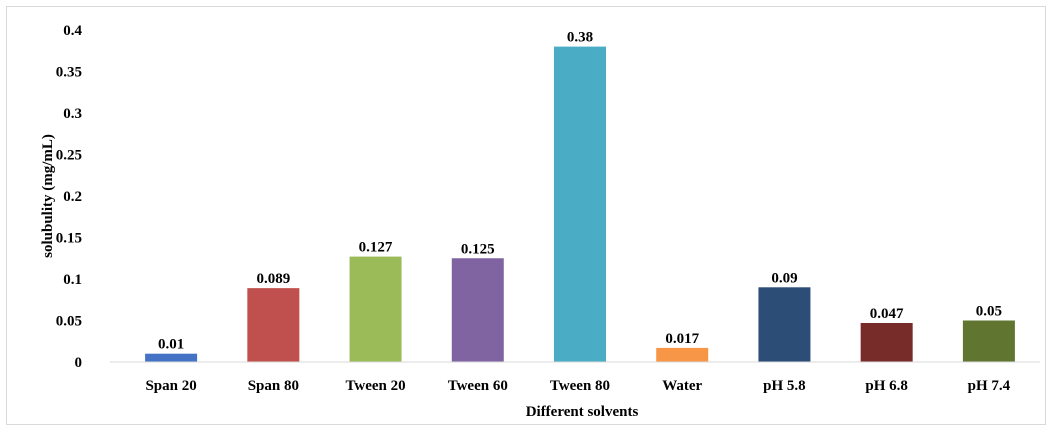 Image resolution: width=1053 pixels, height=432 pixels. Describe the element at coordinates (478, 386) in the screenshot. I see `x-tick-label: Tween 60` at that location.